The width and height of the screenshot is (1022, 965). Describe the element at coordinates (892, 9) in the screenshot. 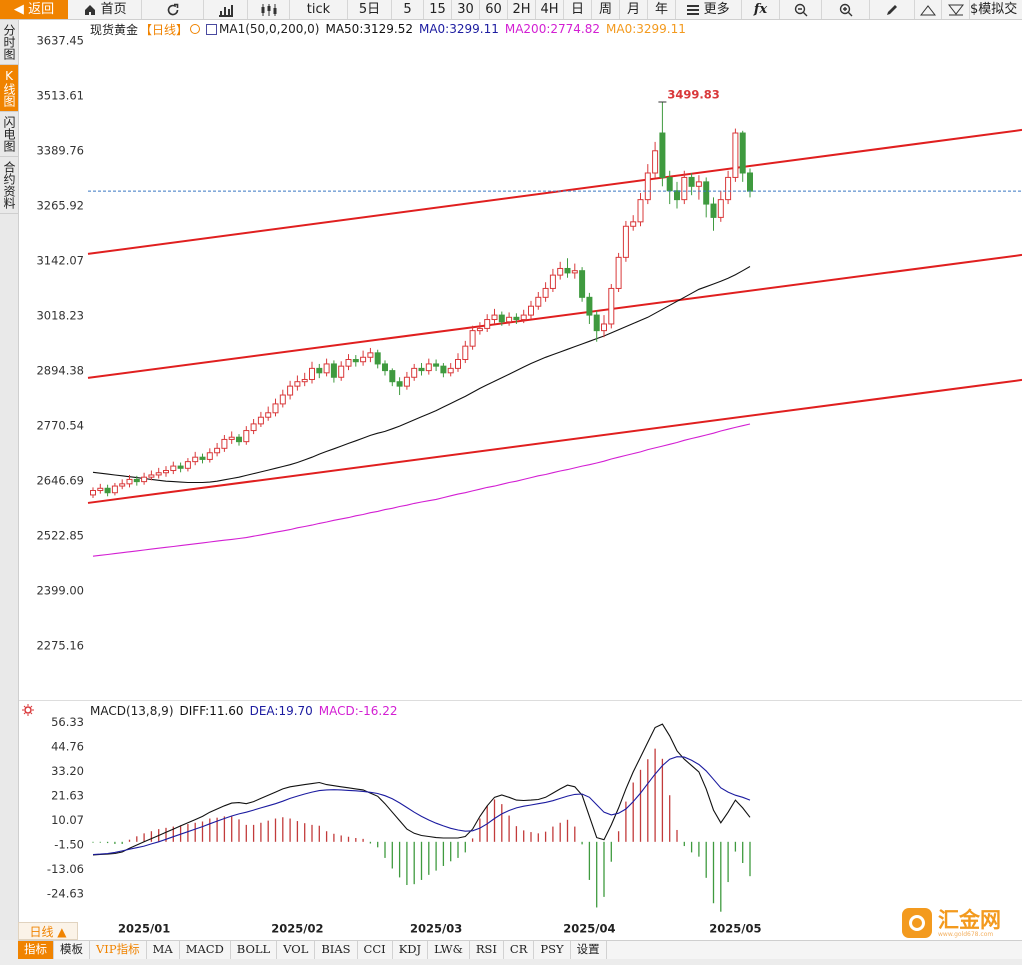

I see `draw-button` at that location.